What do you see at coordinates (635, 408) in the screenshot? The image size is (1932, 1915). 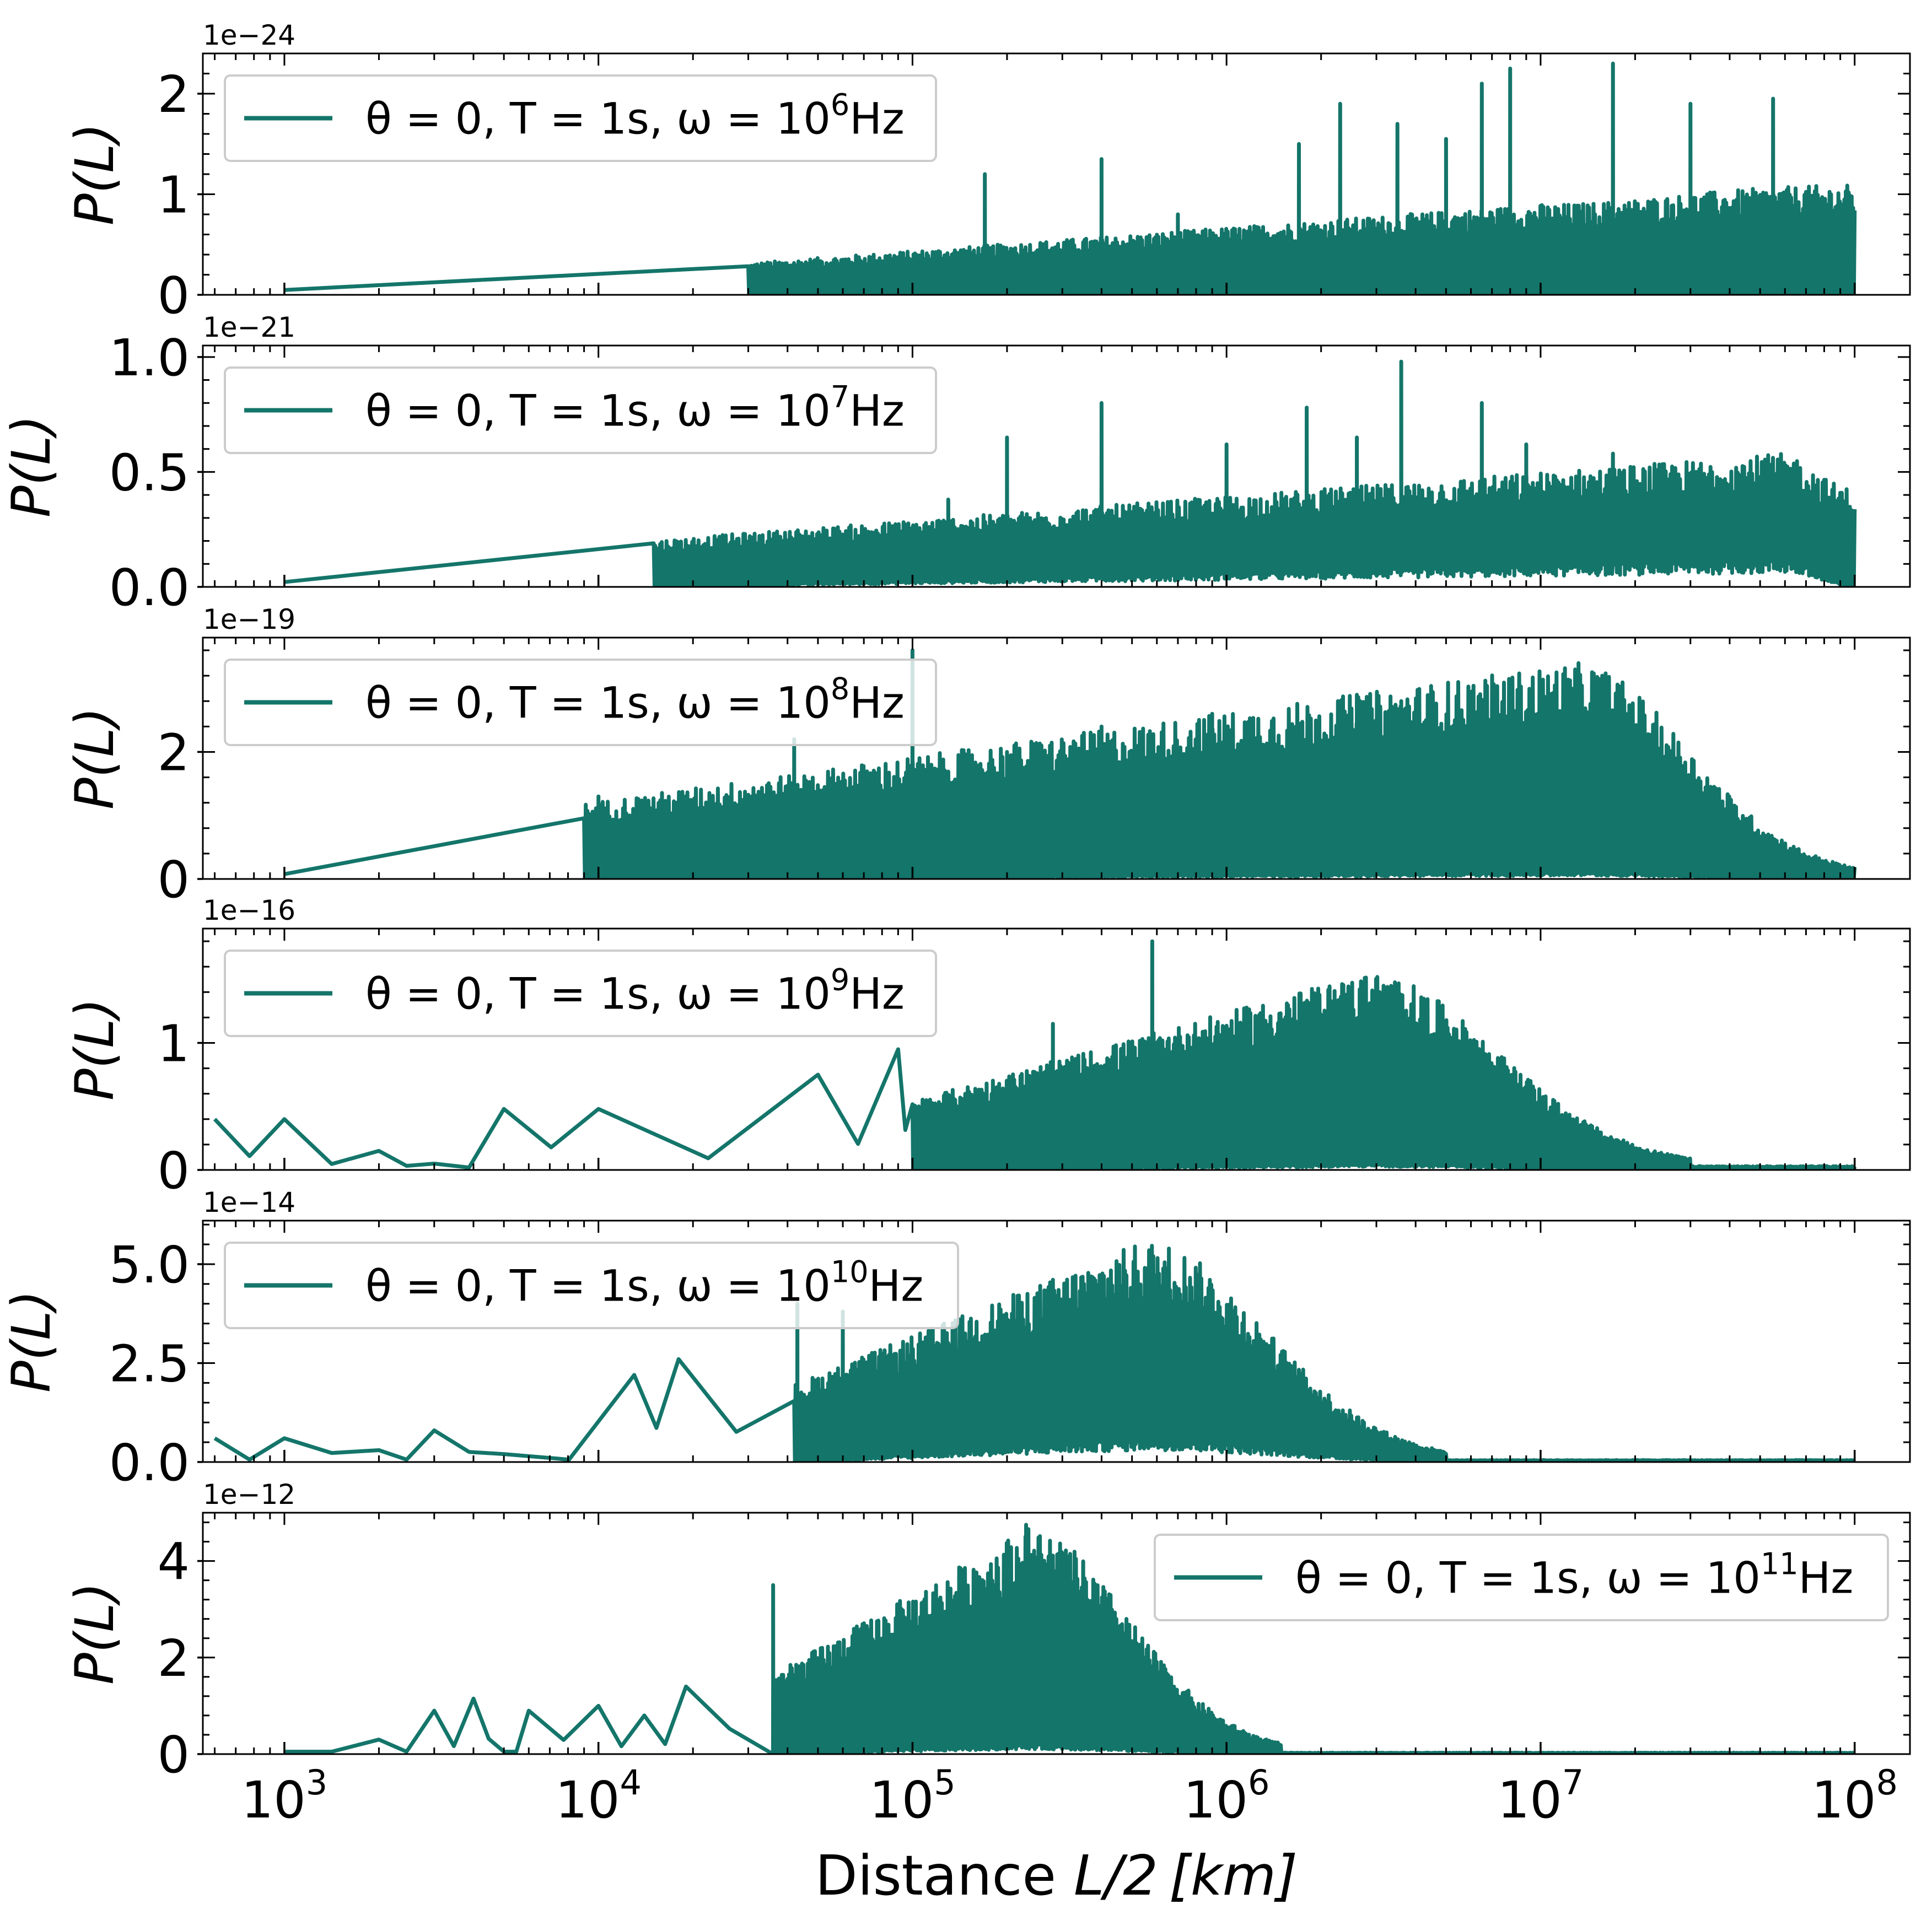 I see `legend-label: θ = 0, T = 1s, ω = 107Hz` at bounding box center [635, 408].